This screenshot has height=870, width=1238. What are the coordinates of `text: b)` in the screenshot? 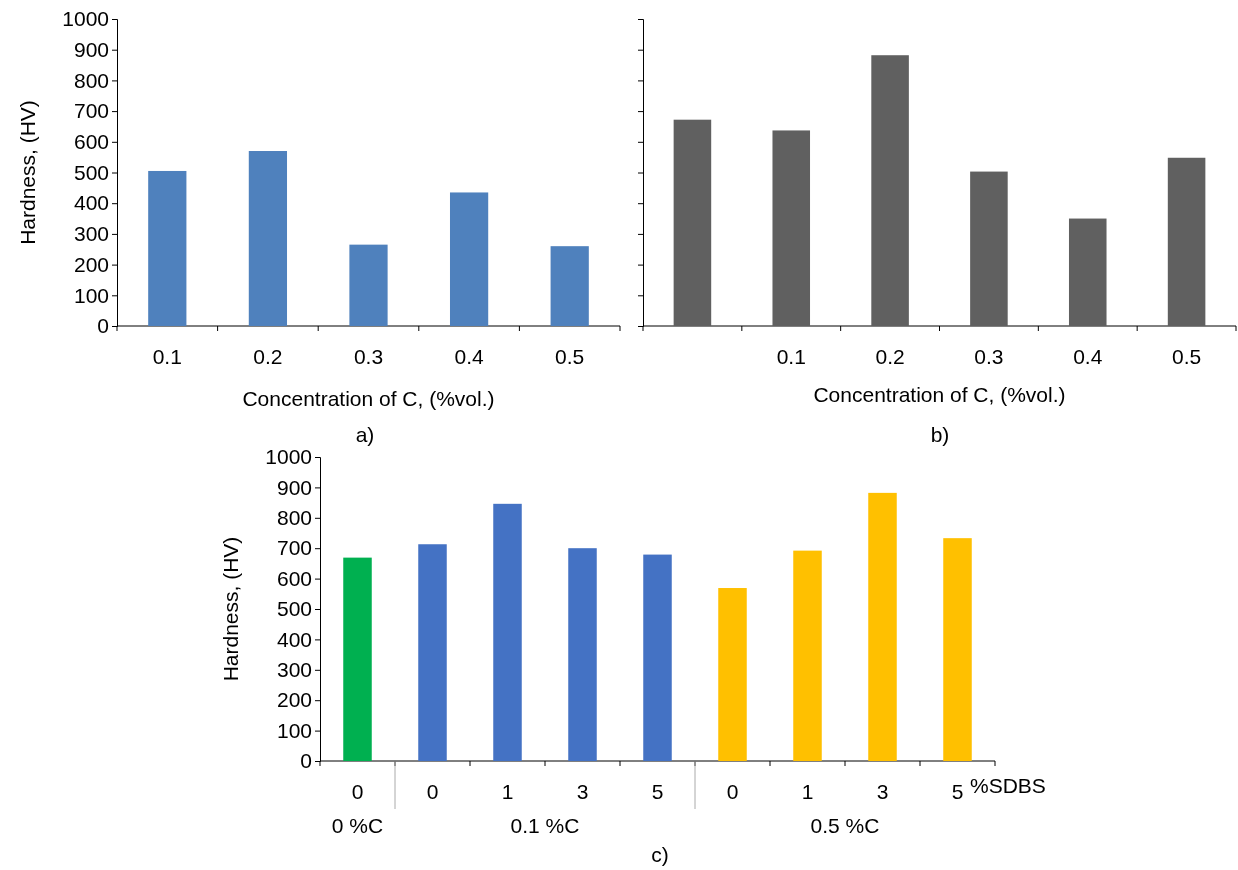 It's located at (940, 434).